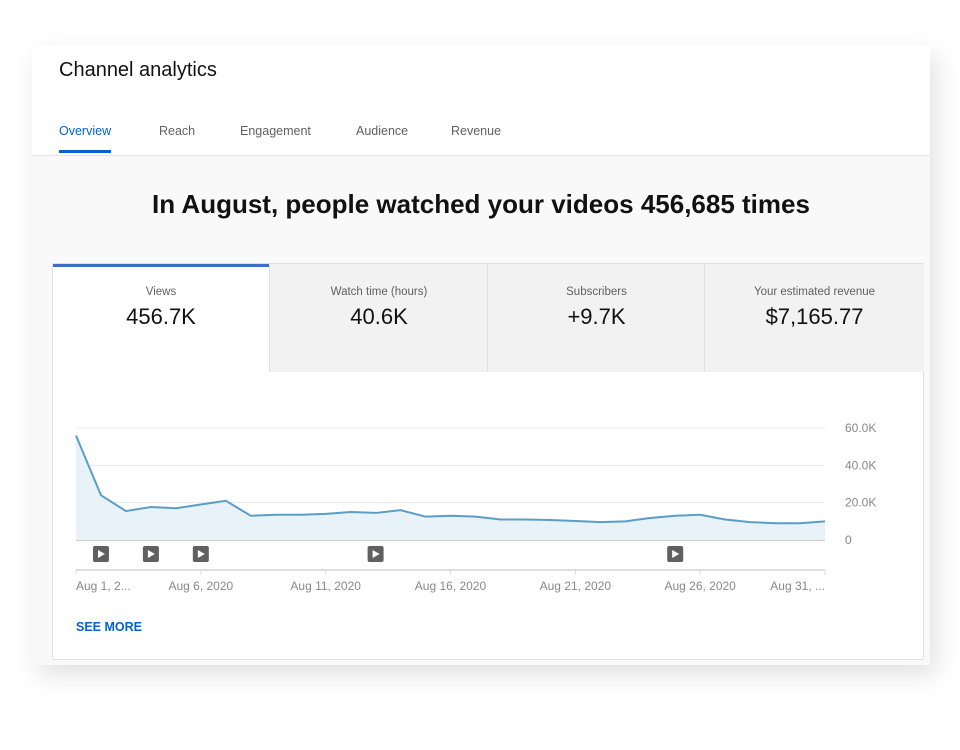  Describe the element at coordinates (576, 586) in the screenshot. I see `x-tick-label: Aug 21, 2020` at that location.